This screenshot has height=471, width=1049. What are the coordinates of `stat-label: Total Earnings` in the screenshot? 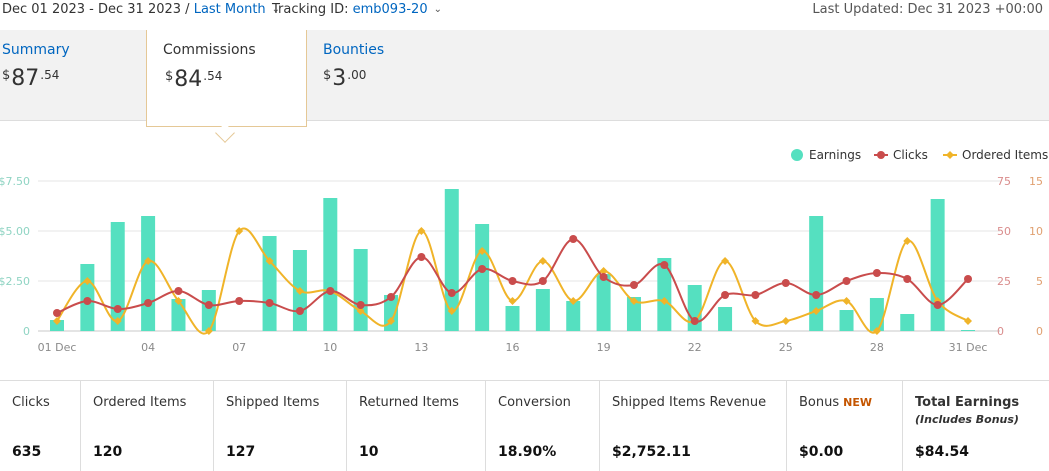 It's located at (967, 402).